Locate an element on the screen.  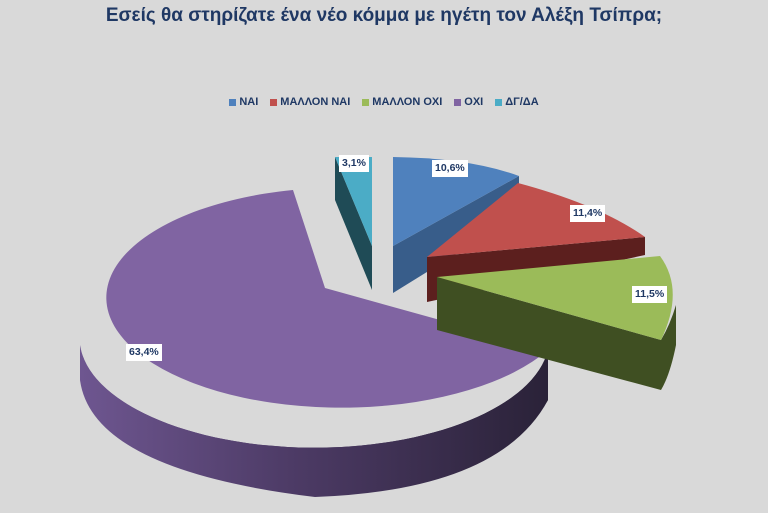
legend-swatch-mallon-nai is located at coordinates (274, 102).